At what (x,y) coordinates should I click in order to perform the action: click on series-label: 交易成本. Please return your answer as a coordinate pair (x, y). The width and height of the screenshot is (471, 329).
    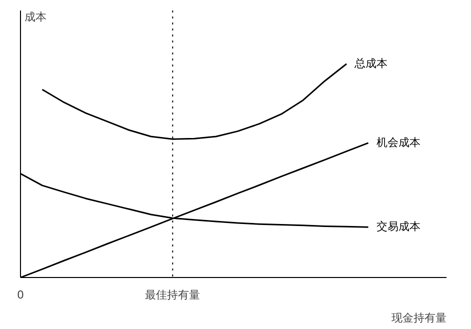
    Looking at the image, I should click on (398, 227).